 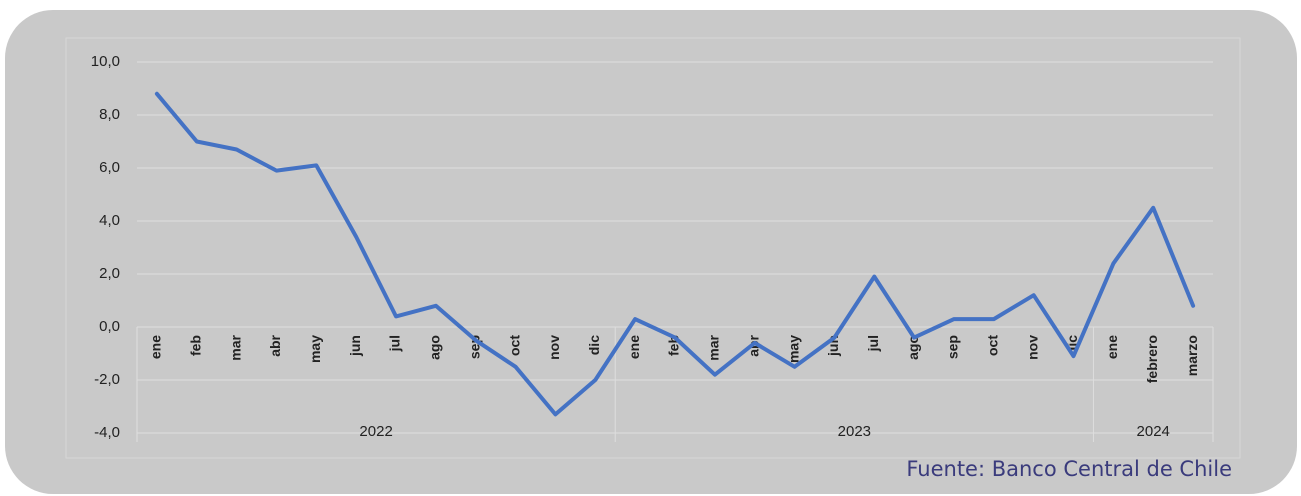 What do you see at coordinates (109, 326) in the screenshot?
I see `y-tick-label: 0,0` at bounding box center [109, 326].